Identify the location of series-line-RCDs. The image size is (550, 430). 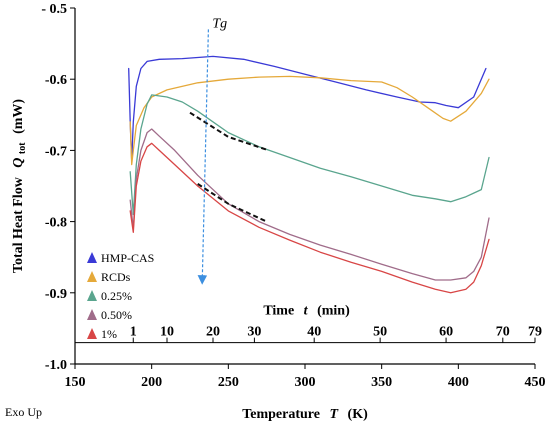
(309, 120).